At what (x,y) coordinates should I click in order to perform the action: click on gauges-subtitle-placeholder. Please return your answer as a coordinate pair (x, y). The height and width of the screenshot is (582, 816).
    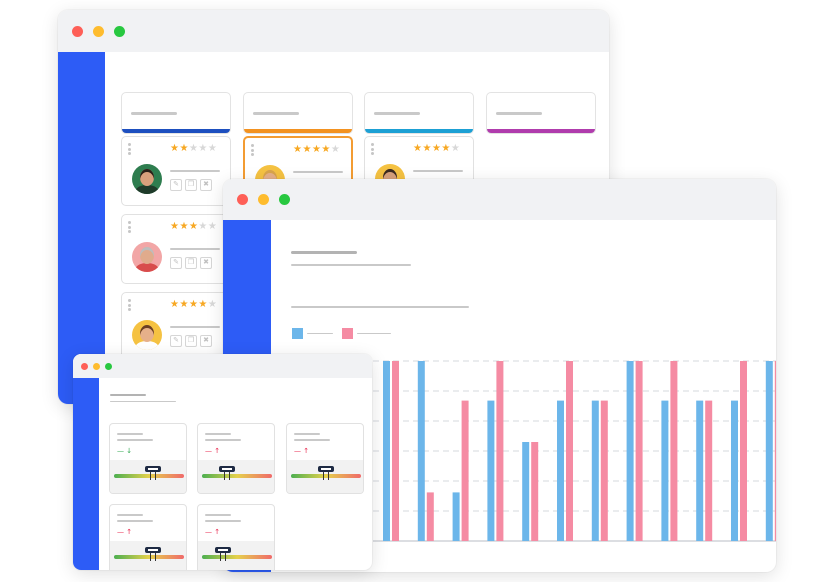
    Looking at the image, I should click on (143, 401).